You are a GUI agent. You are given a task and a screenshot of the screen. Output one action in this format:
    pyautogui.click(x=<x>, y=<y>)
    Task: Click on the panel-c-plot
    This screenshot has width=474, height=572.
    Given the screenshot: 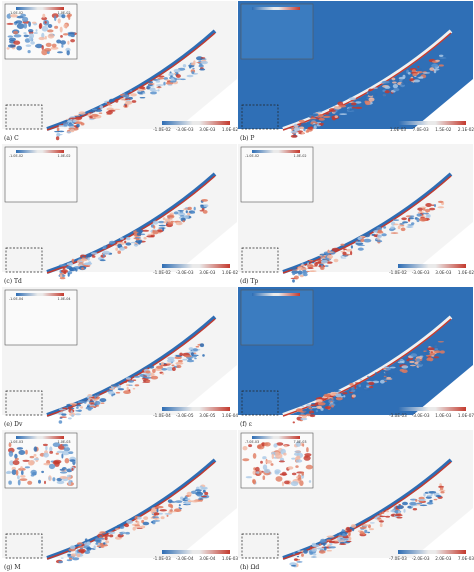 What is the action you would take?
    pyautogui.click(x=119, y=212)
    